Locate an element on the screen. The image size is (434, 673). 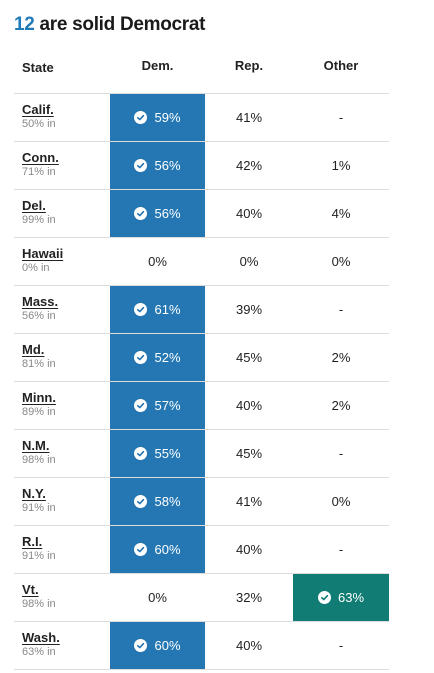
state-cell: Vt. 98% in is located at coordinates (39, 596).